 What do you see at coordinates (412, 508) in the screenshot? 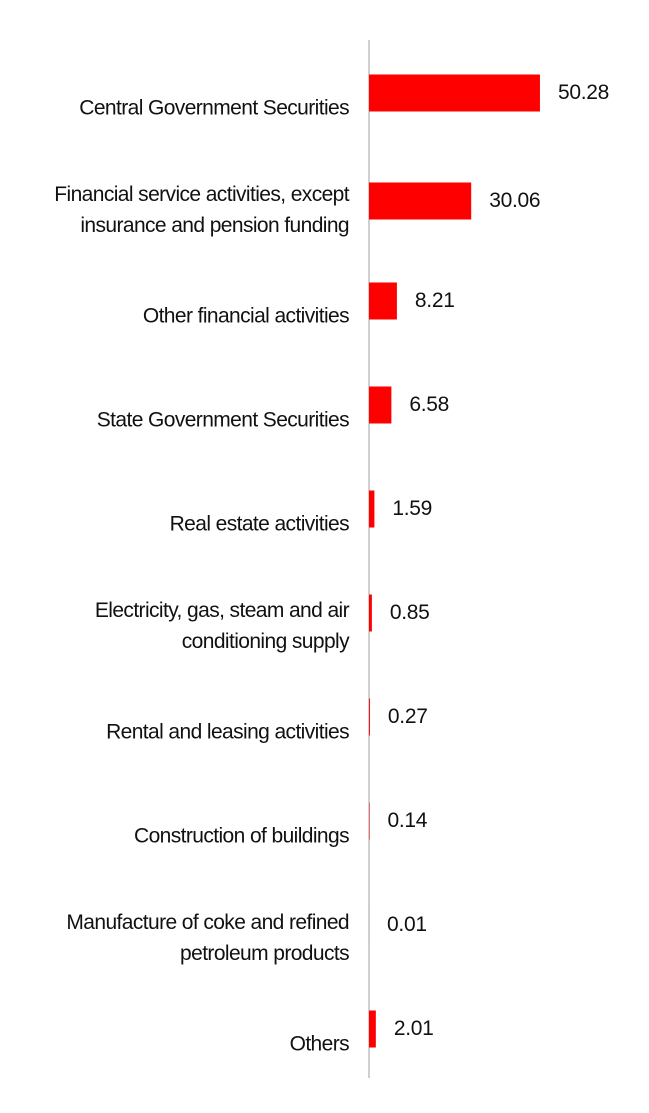
I see `value-label: 1.59` at bounding box center [412, 508].